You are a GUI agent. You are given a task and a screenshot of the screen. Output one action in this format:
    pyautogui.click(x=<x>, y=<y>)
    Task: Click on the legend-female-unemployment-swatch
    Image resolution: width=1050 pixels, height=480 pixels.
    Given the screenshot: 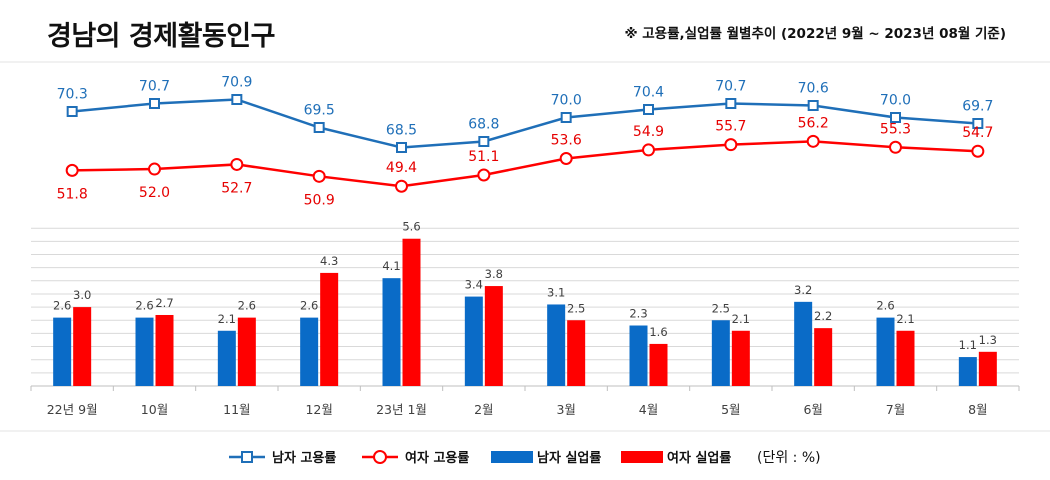 What is the action you would take?
    pyautogui.click(x=642, y=457)
    